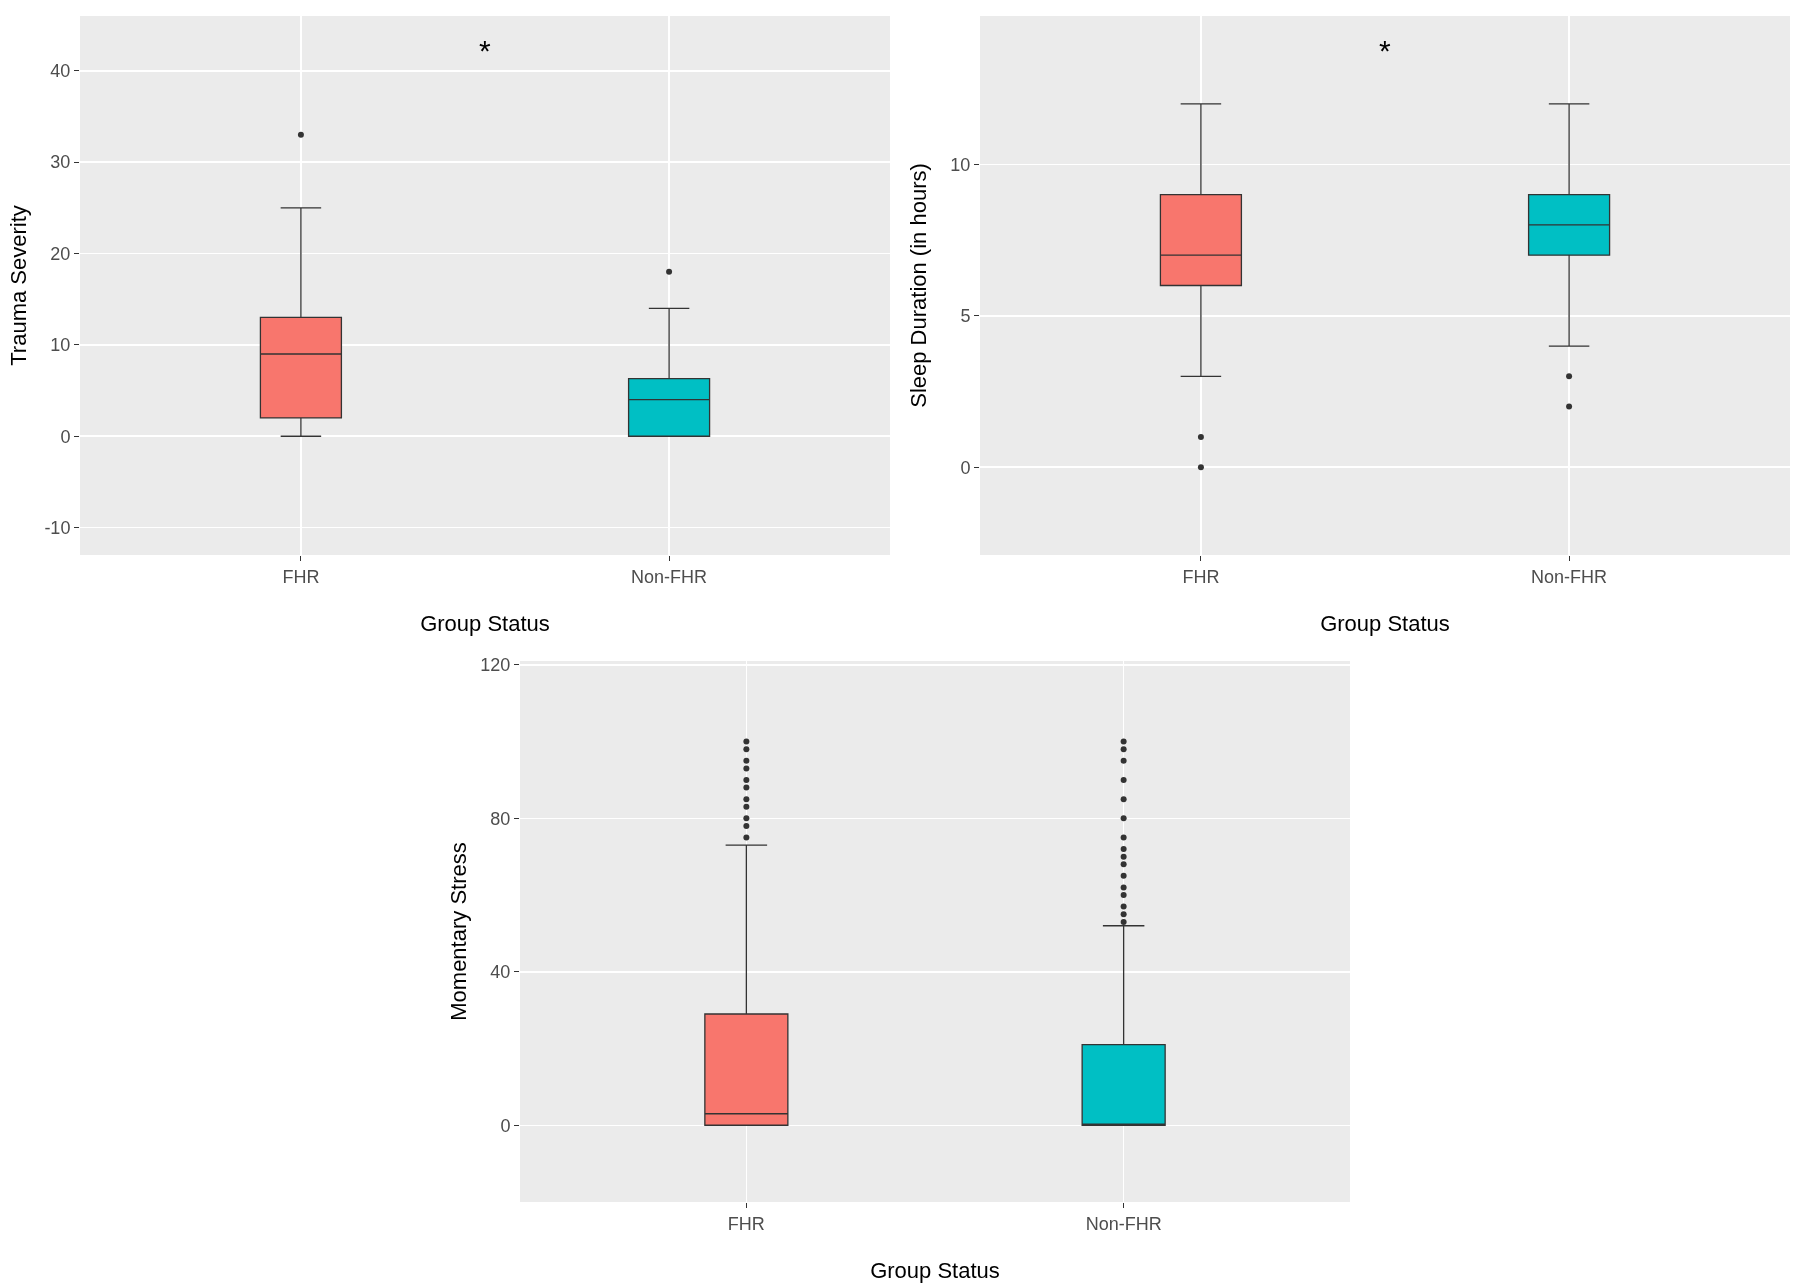 The width and height of the screenshot is (1800, 1287). I want to click on y-tick-label: 20, so click(60, 253).